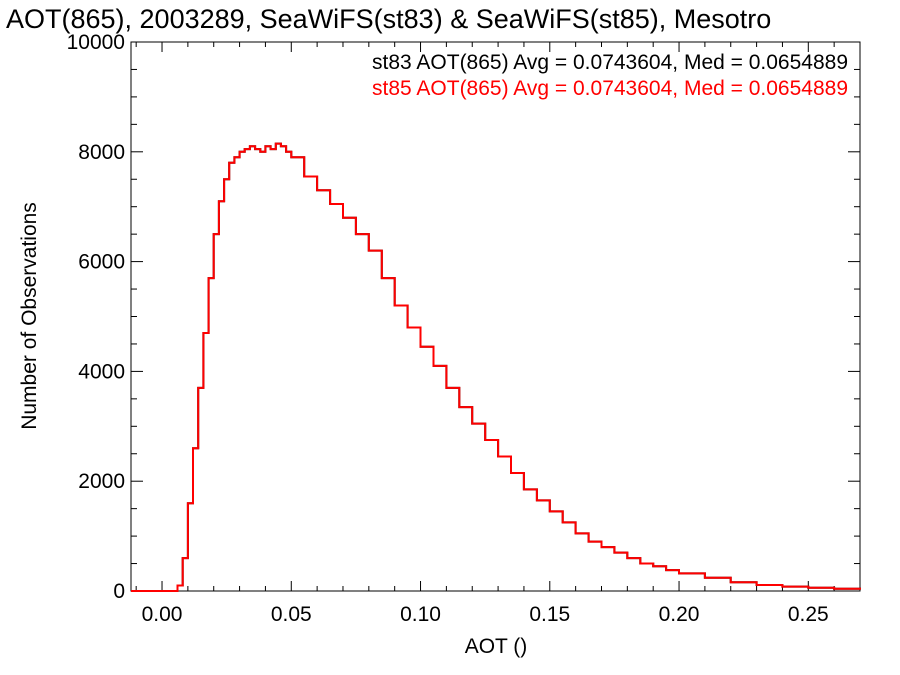  I want to click on x-tick-label: 0.15, so click(549, 614).